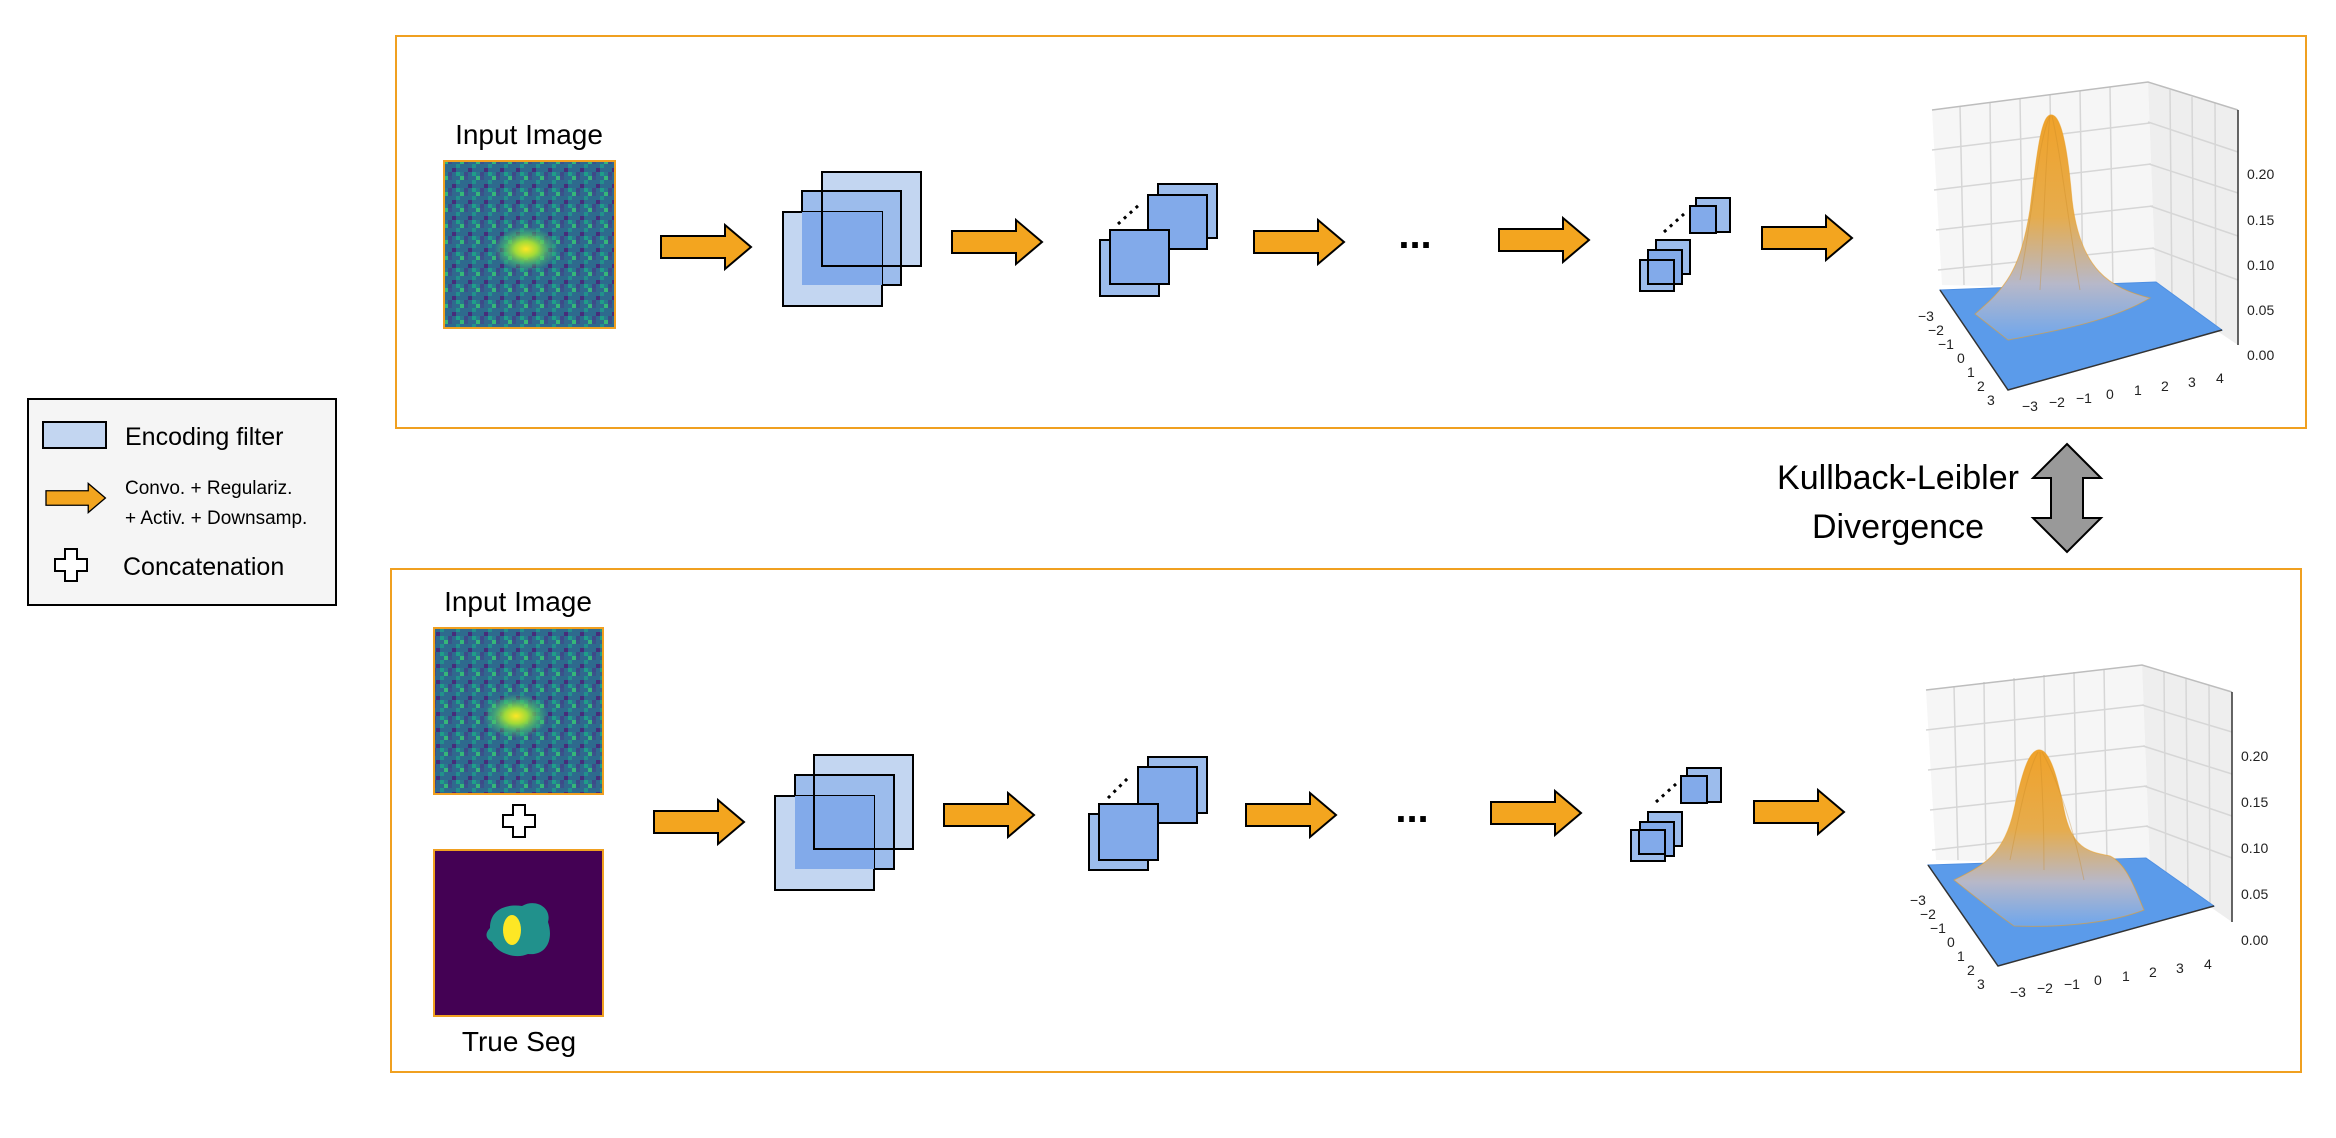 The image size is (2336, 1138). What do you see at coordinates (2260, 310) in the screenshot?
I see `top-z-tick-3: 0.05` at bounding box center [2260, 310].